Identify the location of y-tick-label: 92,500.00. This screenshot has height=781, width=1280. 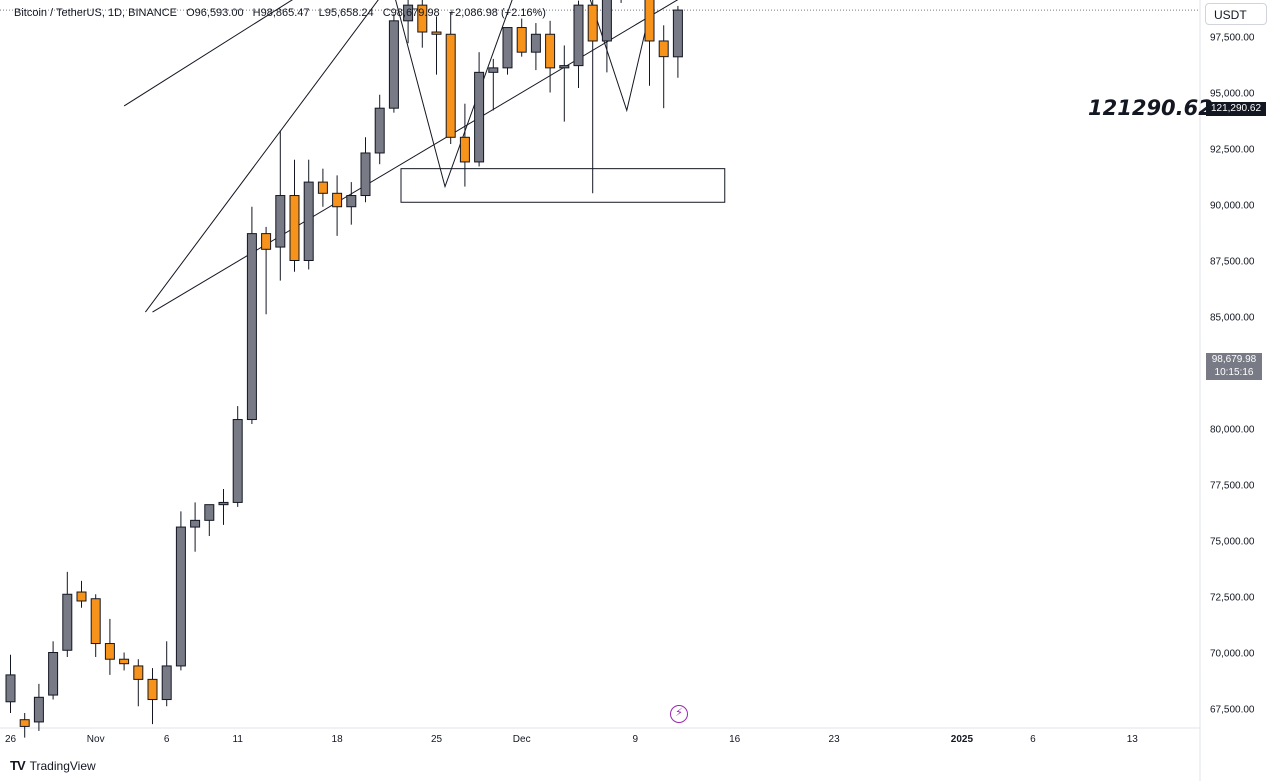
(1232, 150).